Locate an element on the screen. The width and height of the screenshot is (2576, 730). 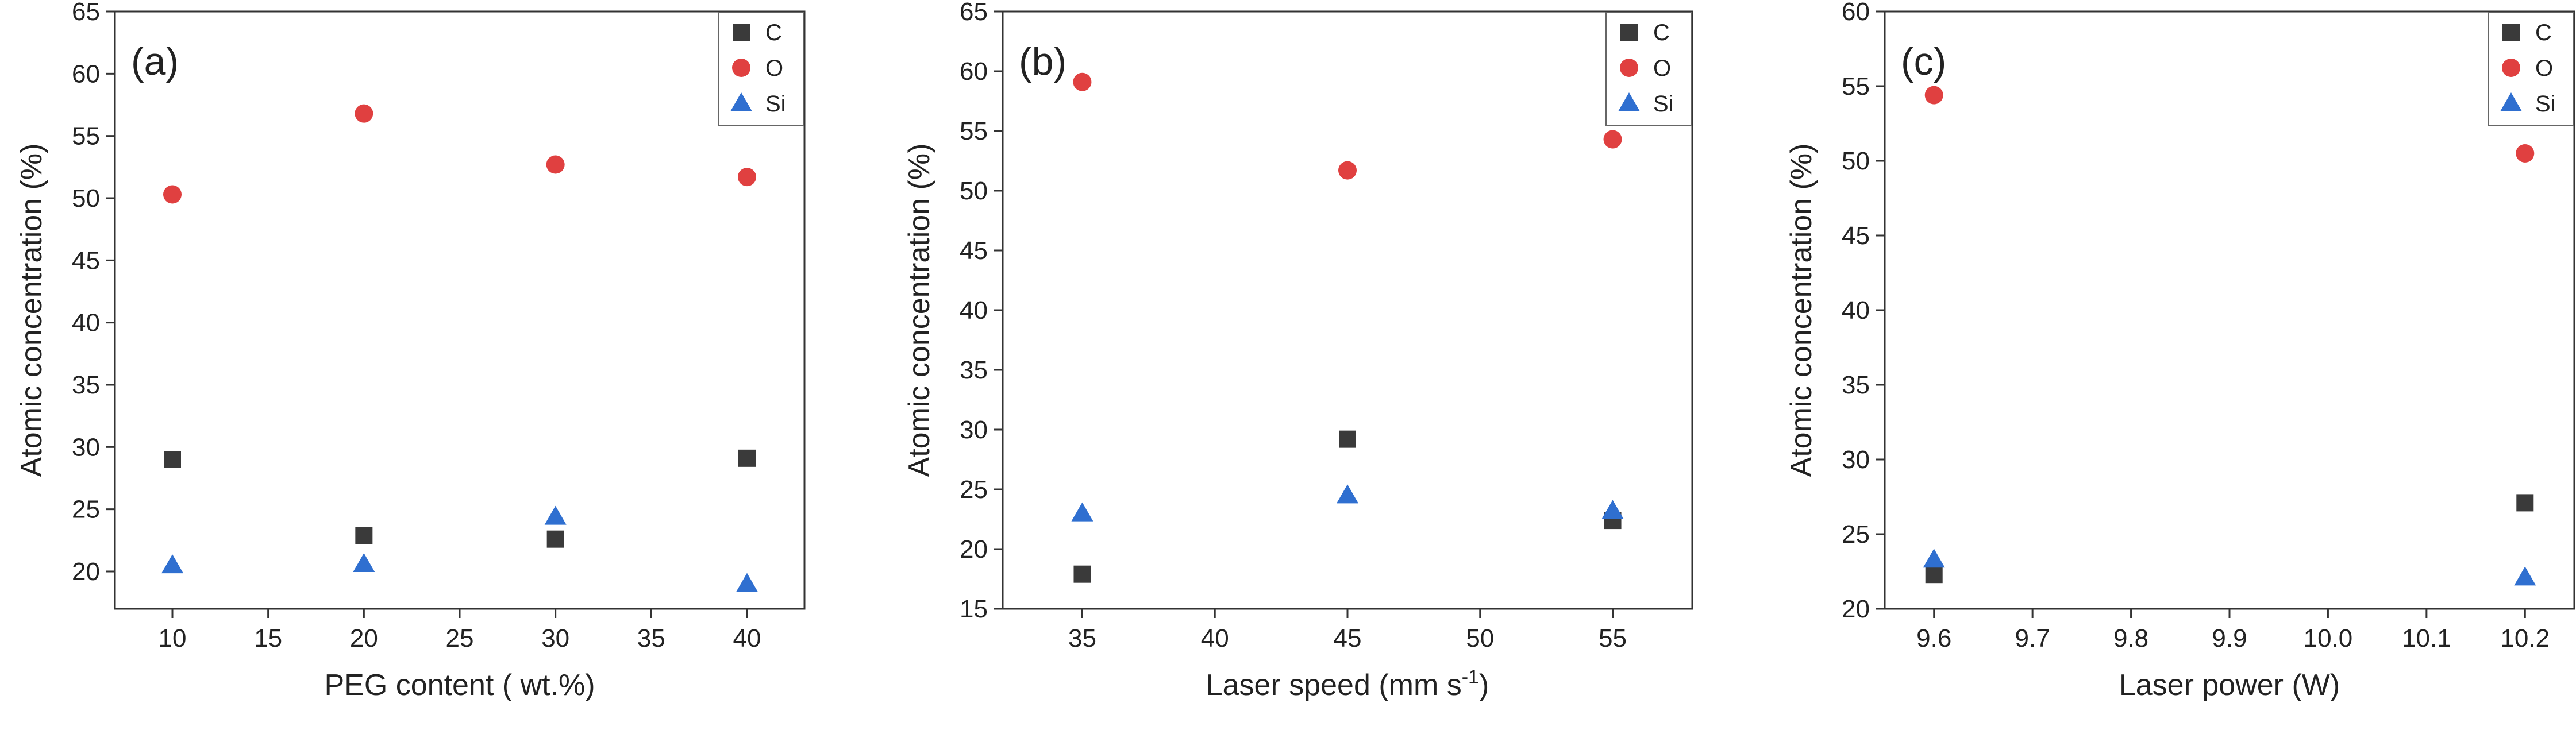
x-tick-label: 30 is located at coordinates (555, 638).